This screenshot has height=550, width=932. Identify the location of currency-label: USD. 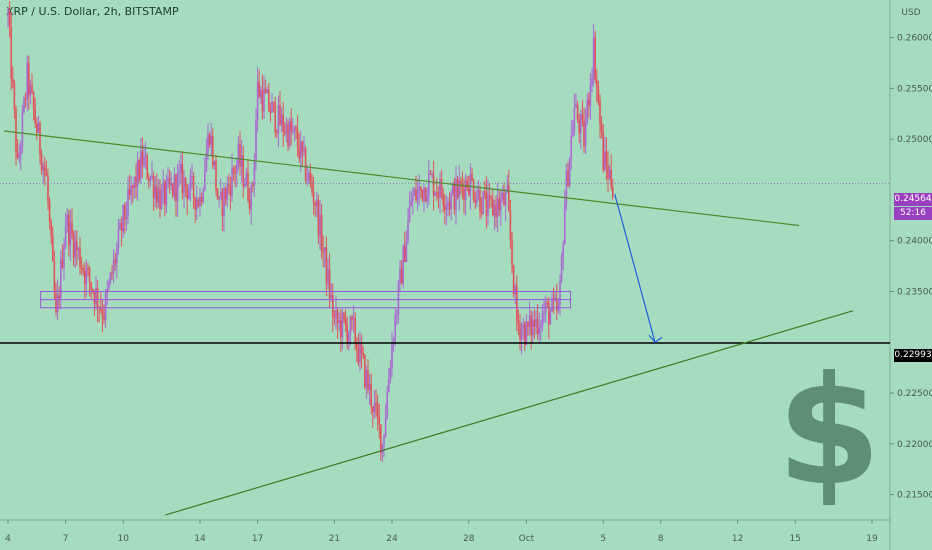
(910, 13).